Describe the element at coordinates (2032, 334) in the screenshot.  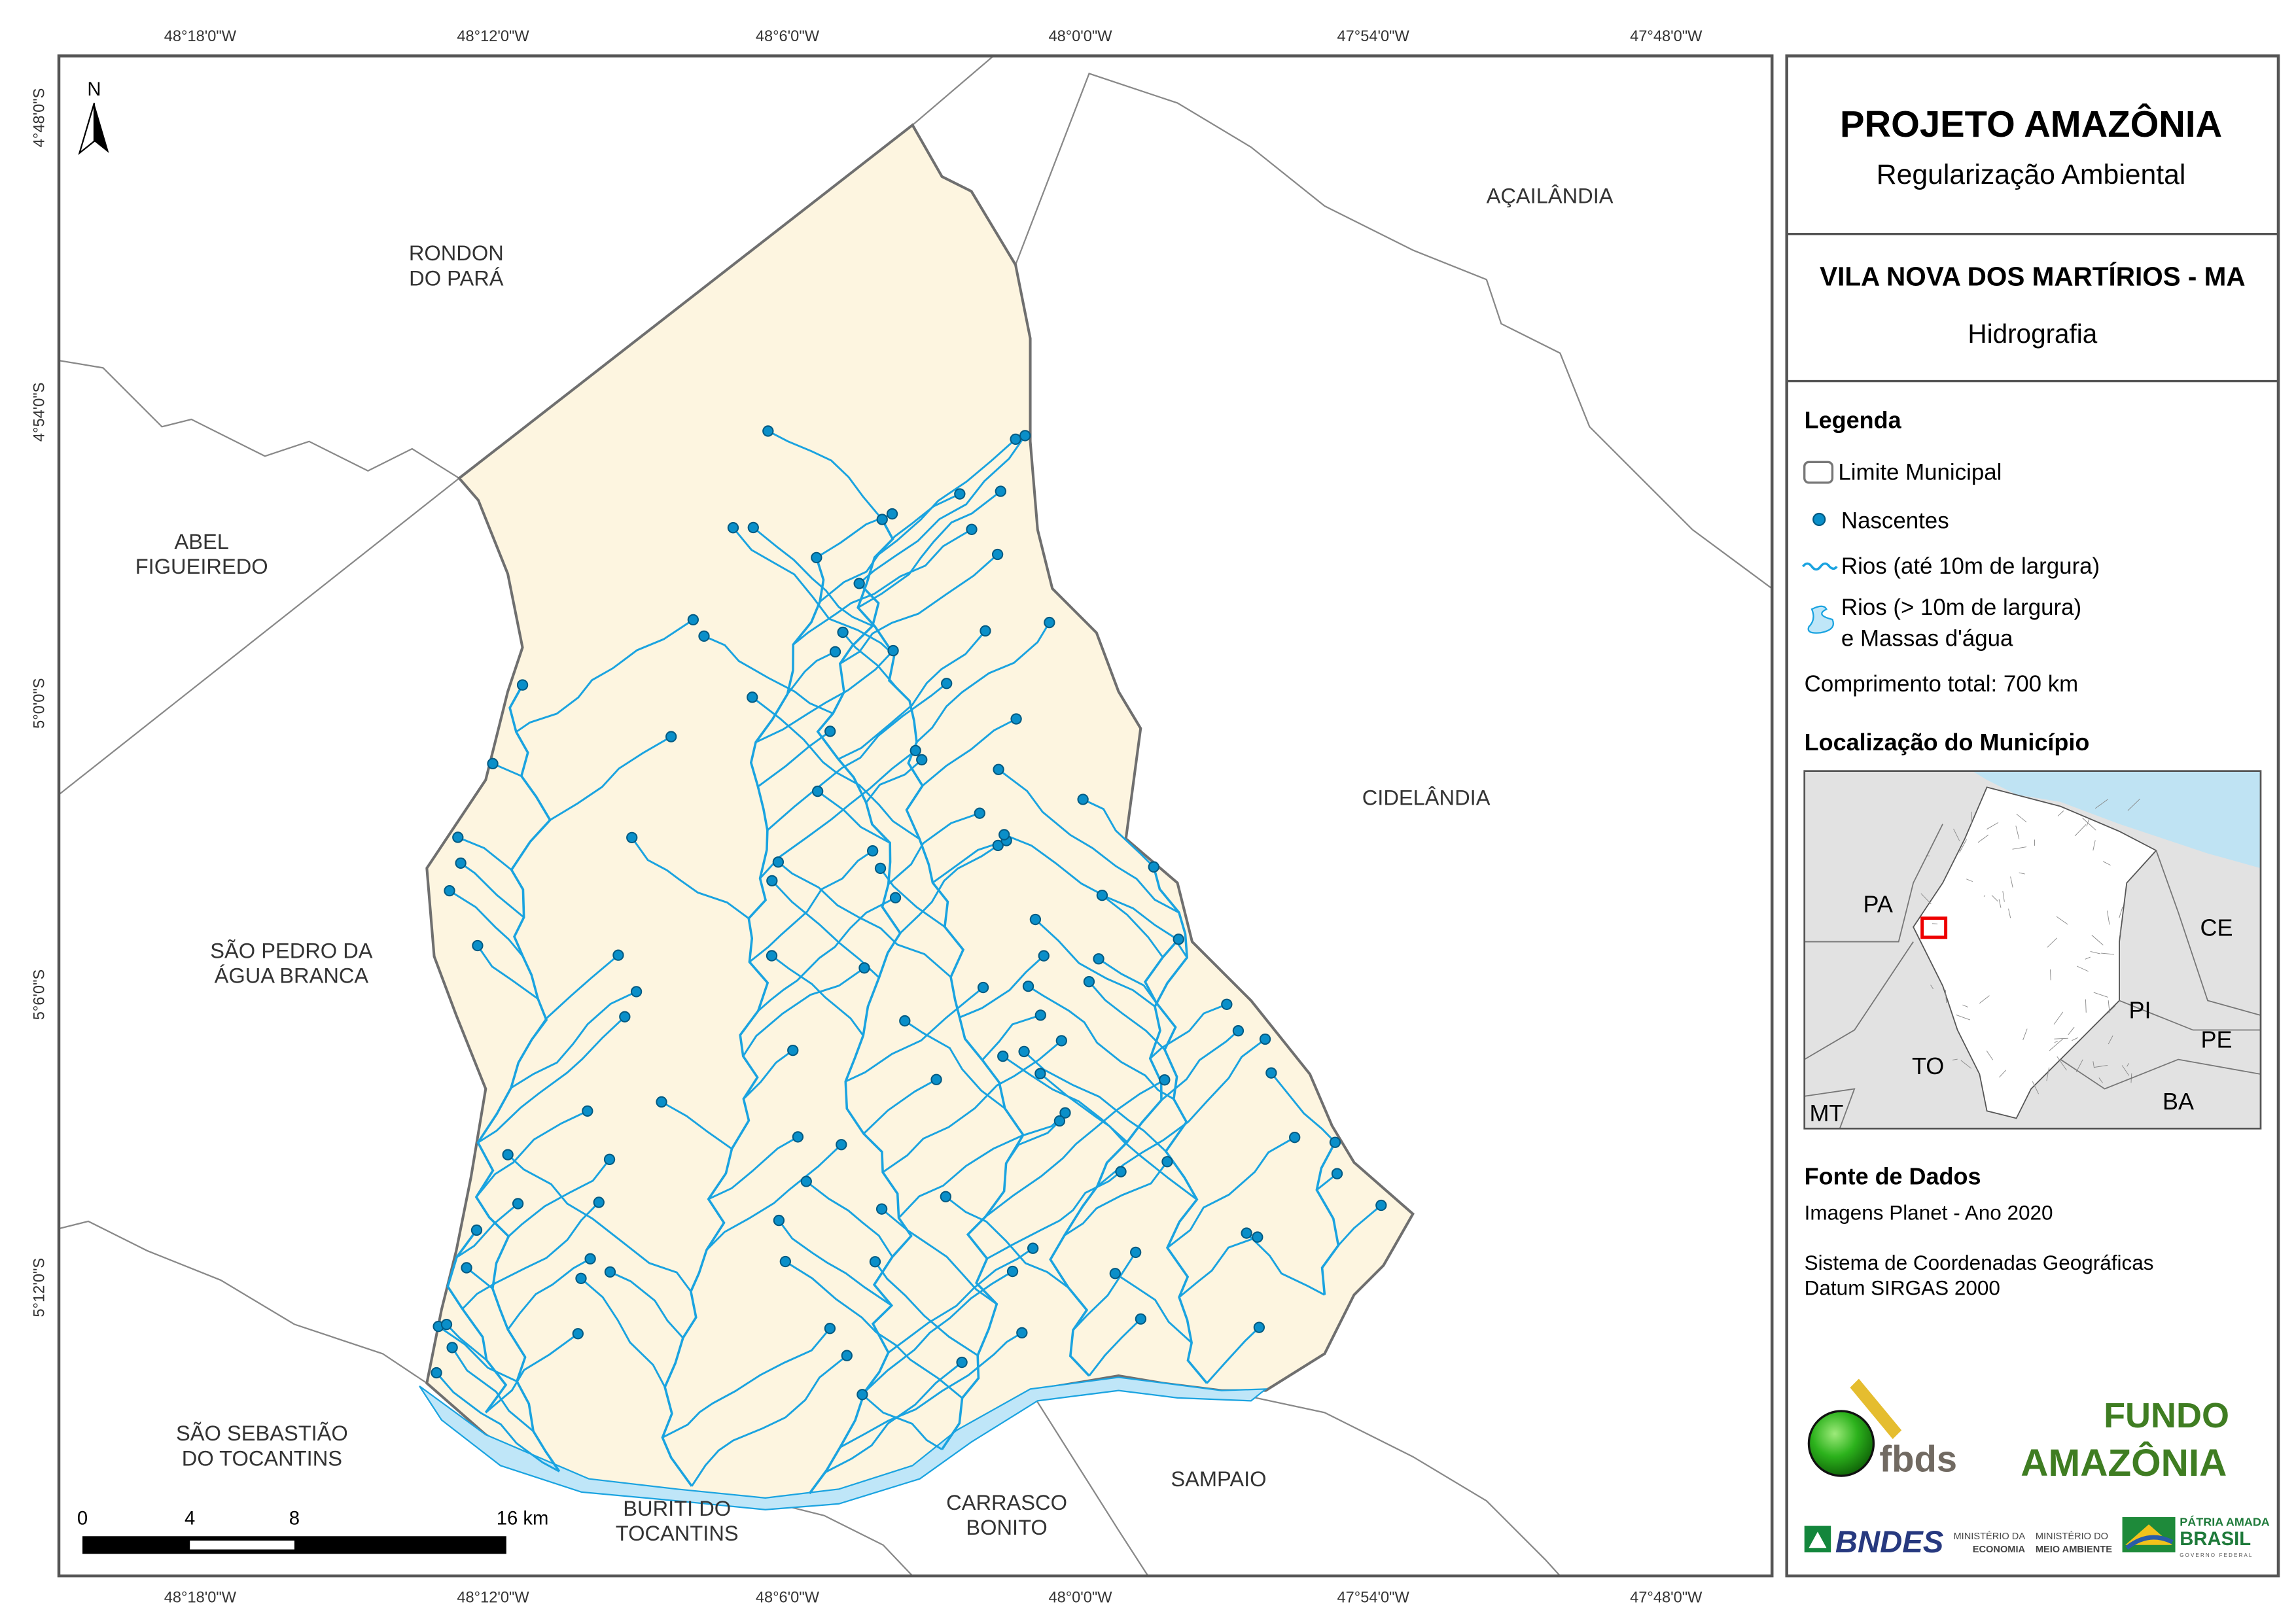
I see `map-theme: Hidrografia` at that location.